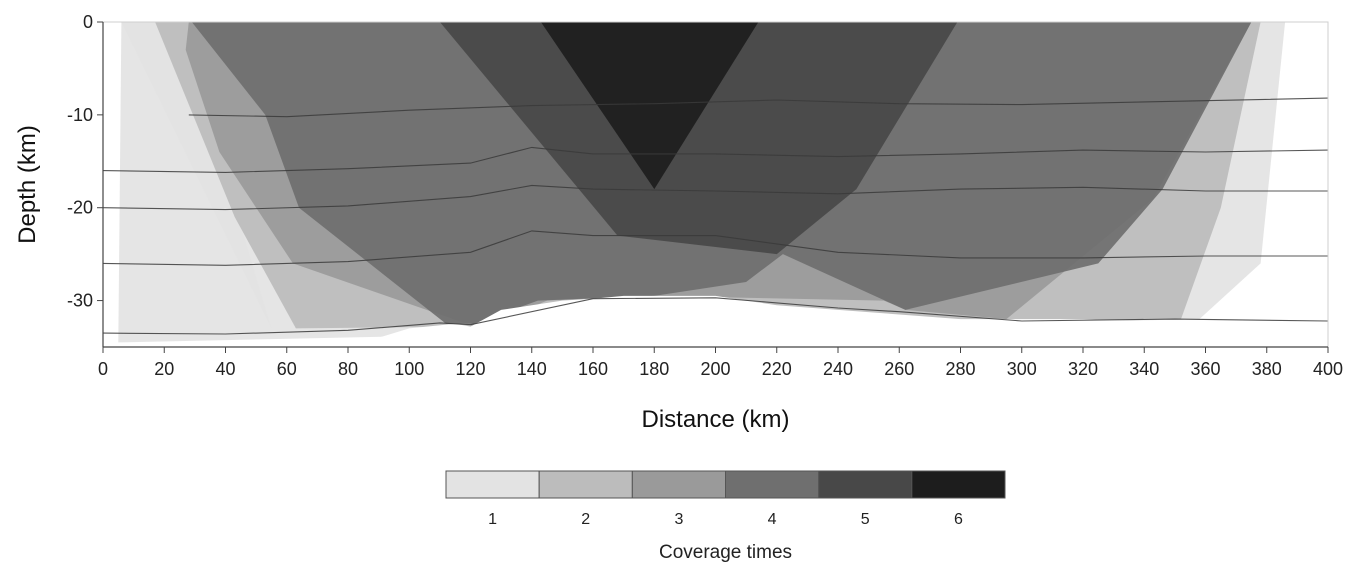  I want to click on x-tick-label: 260, so click(899, 369).